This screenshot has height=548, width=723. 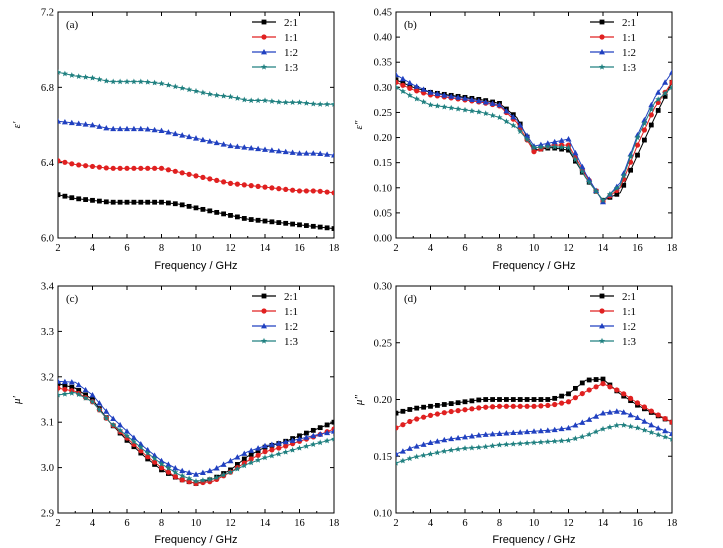 I want to click on y-tick-label: 0.25, so click(x=383, y=113).